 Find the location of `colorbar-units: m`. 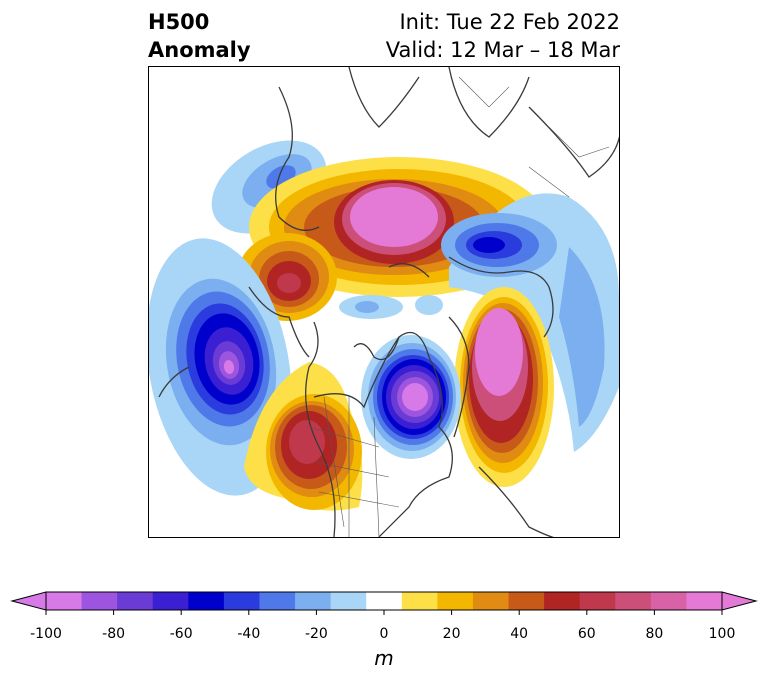

colorbar-units: m is located at coordinates (384, 658).